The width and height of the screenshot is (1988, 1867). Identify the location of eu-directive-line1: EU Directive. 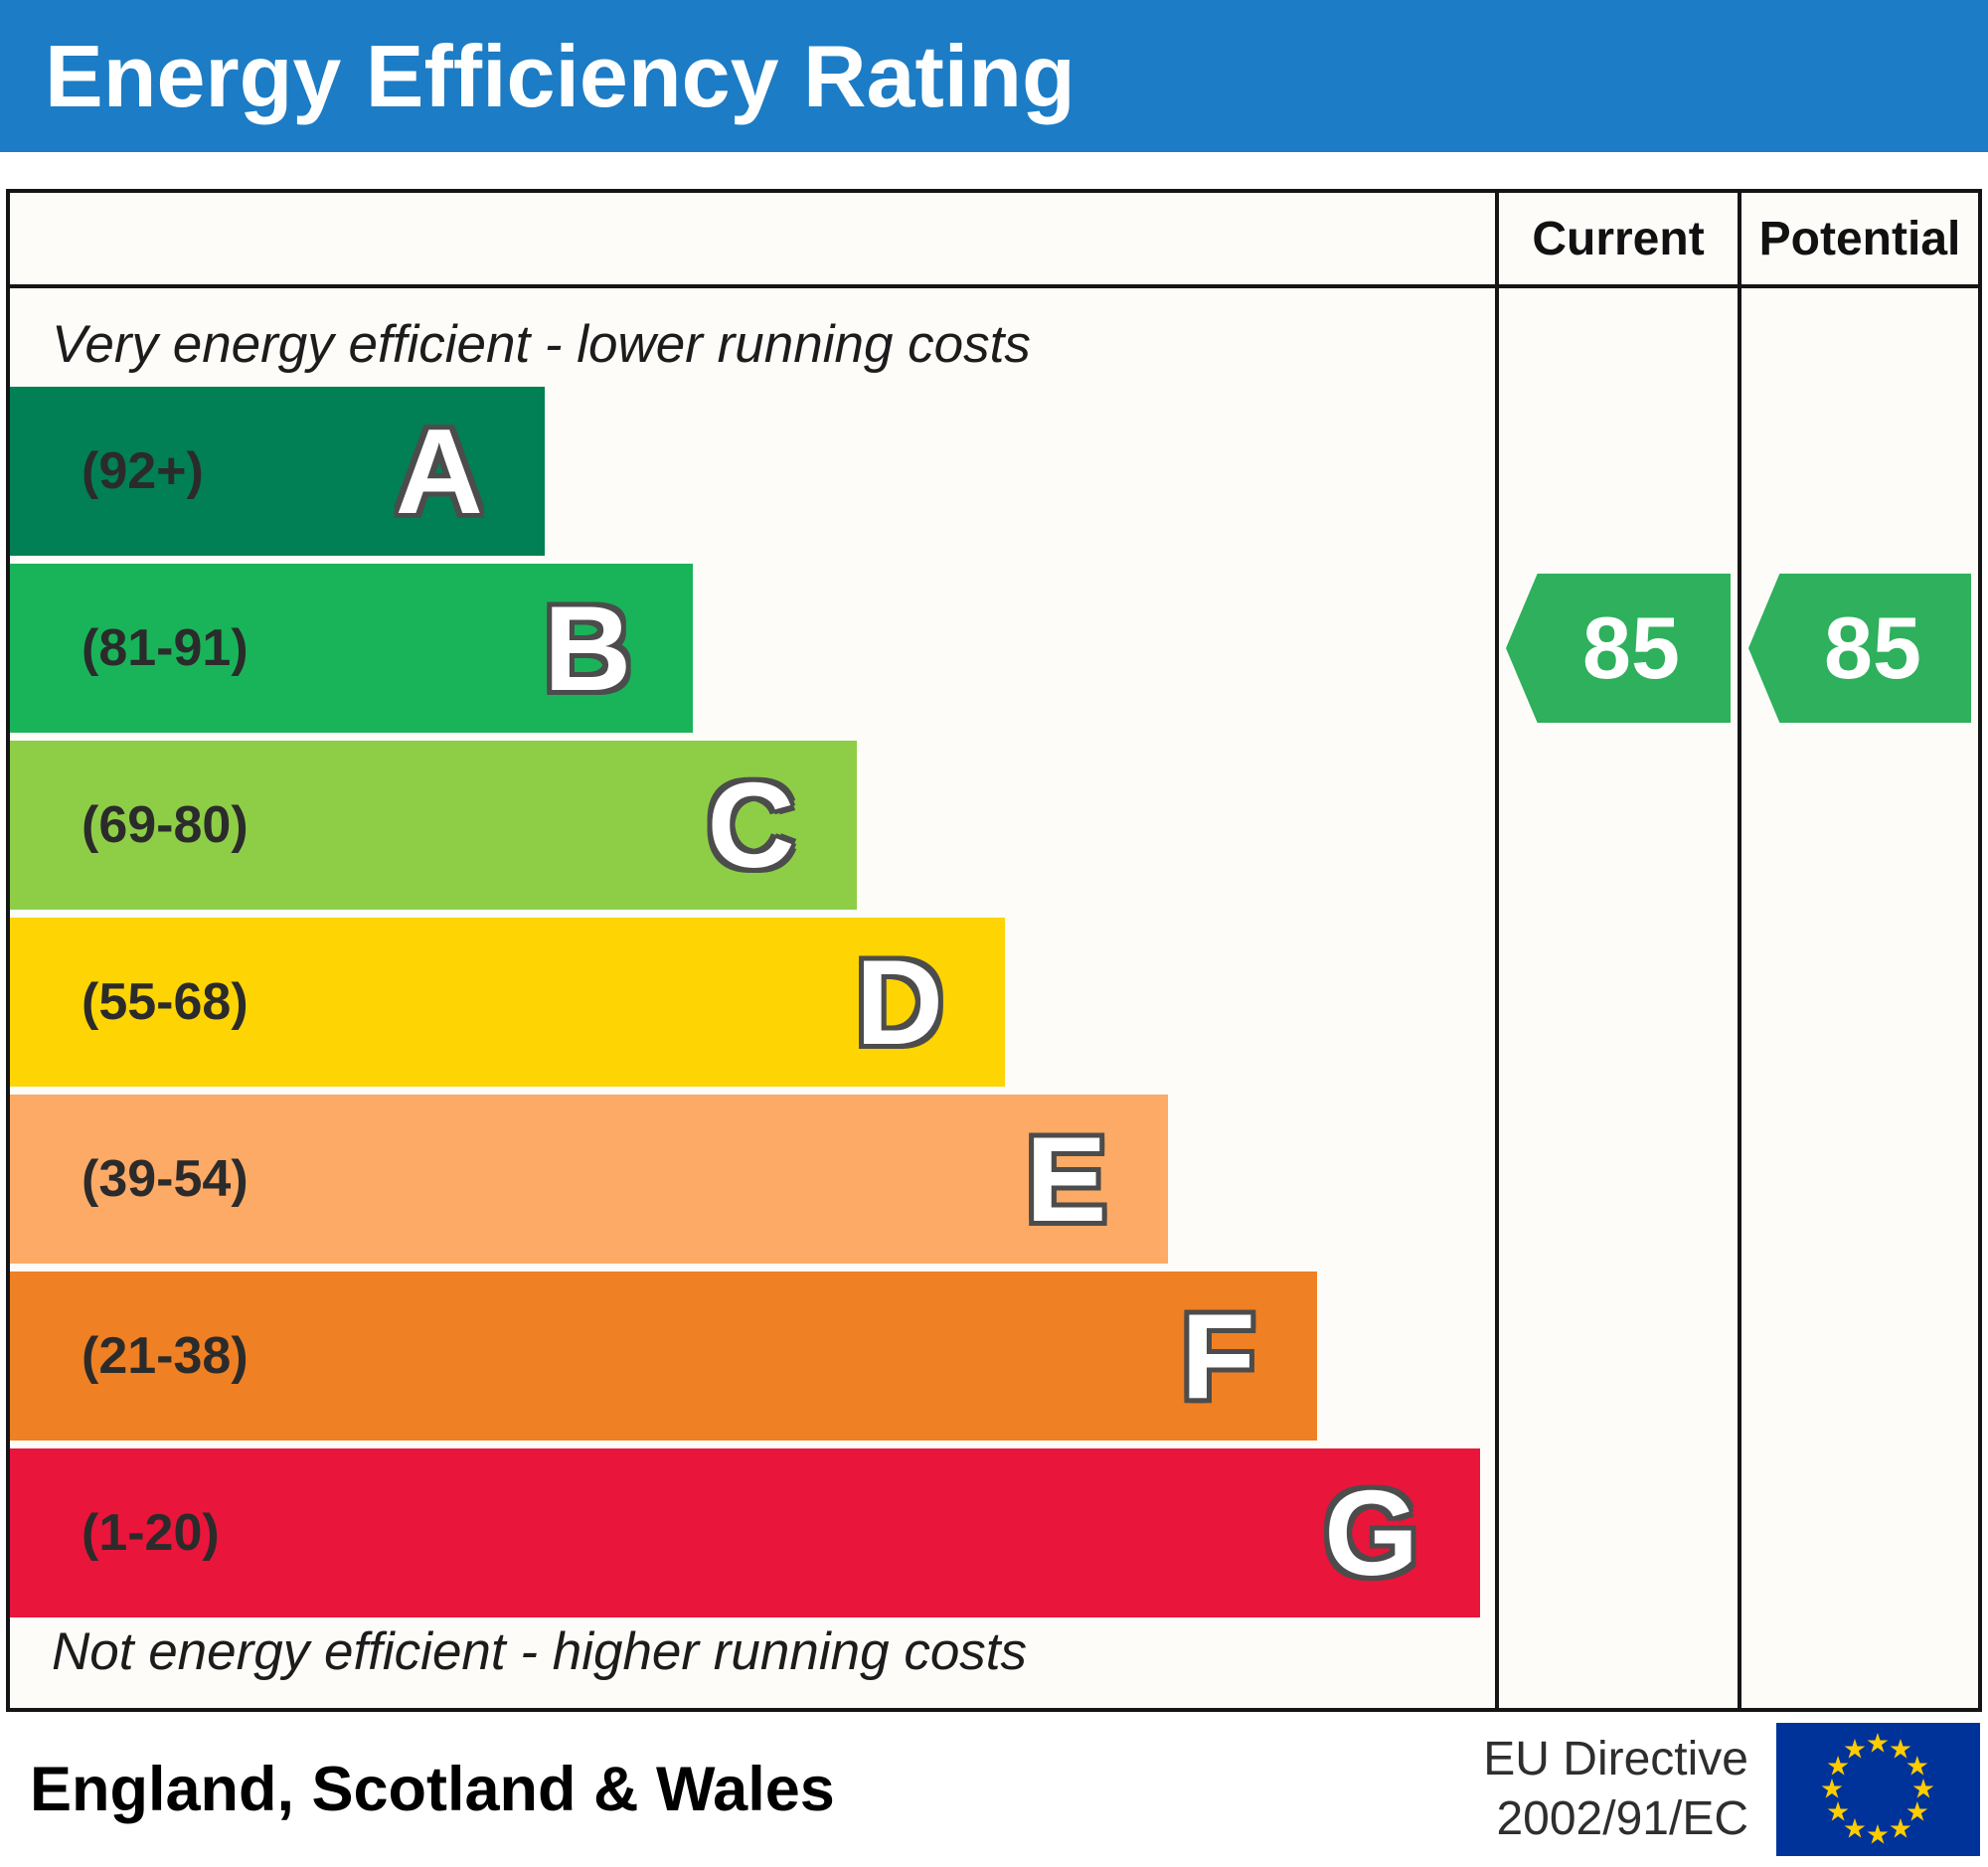
(1615, 1759).